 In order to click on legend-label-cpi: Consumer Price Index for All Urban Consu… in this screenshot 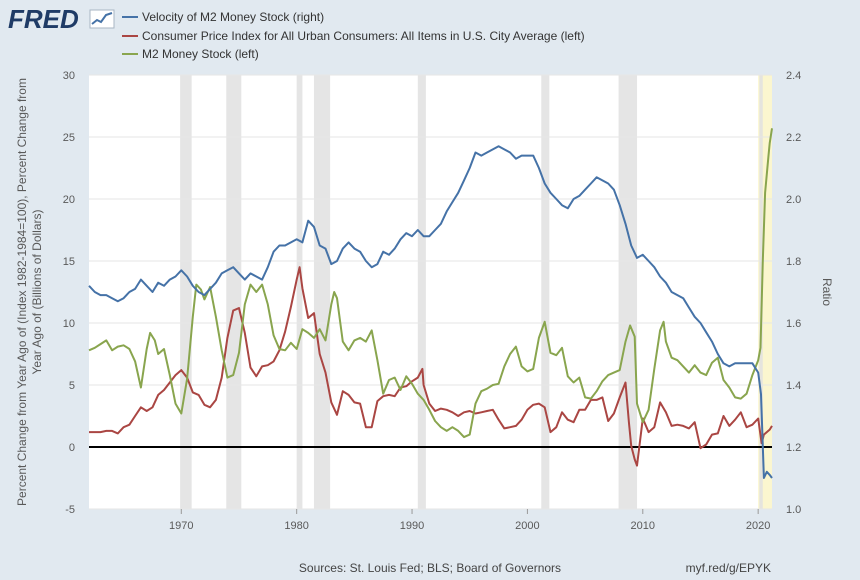, I will do `click(363, 36)`.